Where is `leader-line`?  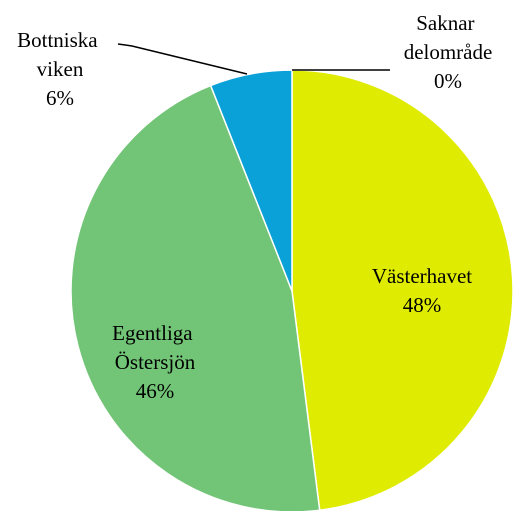
leader-line is located at coordinates (182, 59).